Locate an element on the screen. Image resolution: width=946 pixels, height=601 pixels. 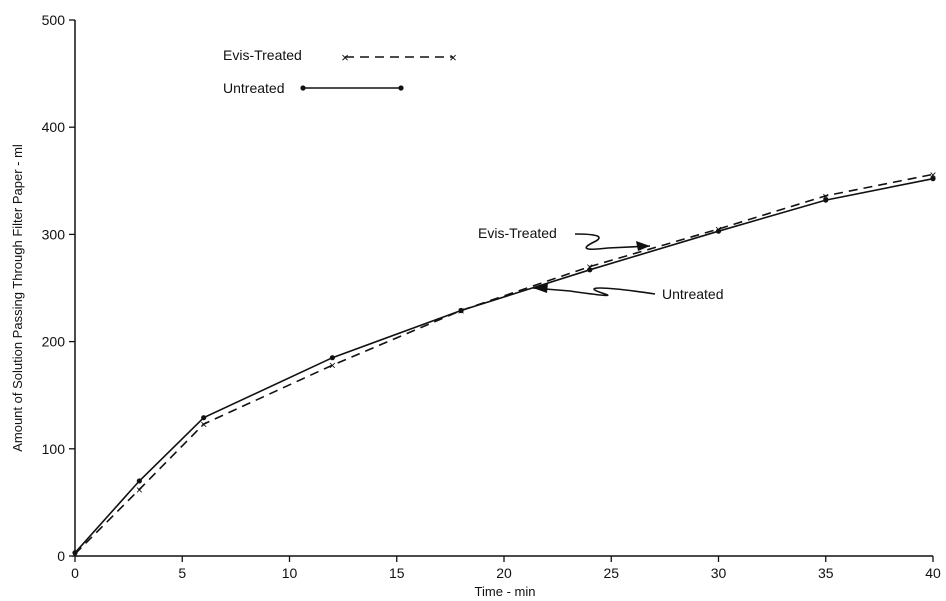
x-axis-ticks: 0 5 10 15 20 25 30 35 40 is located at coordinates (506, 568).